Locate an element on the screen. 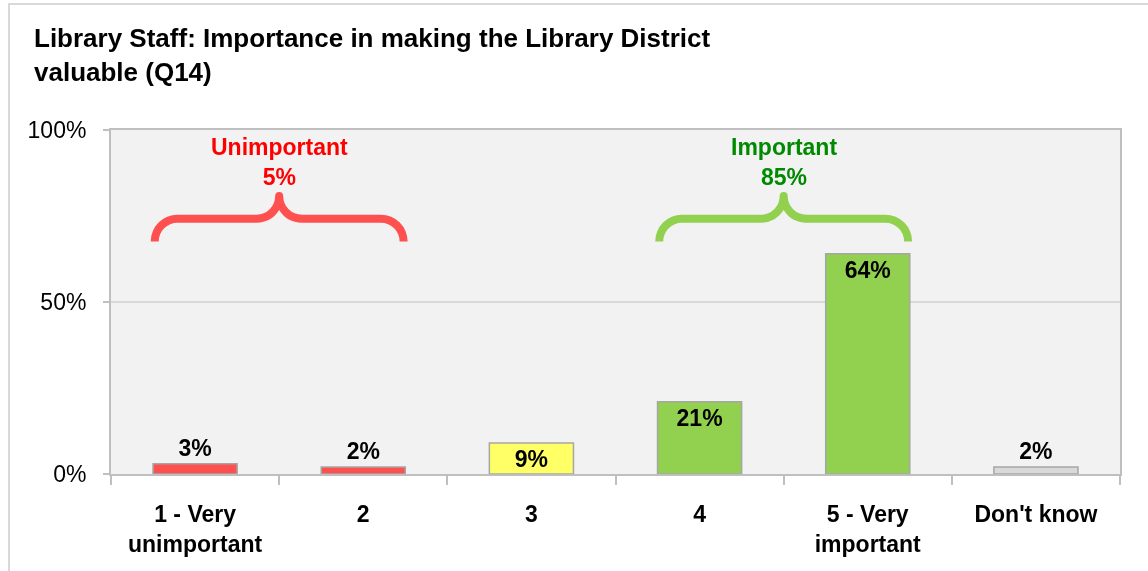 Image resolution: width=1148 pixels, height=571 pixels. data-label: 64% is located at coordinates (867, 269).